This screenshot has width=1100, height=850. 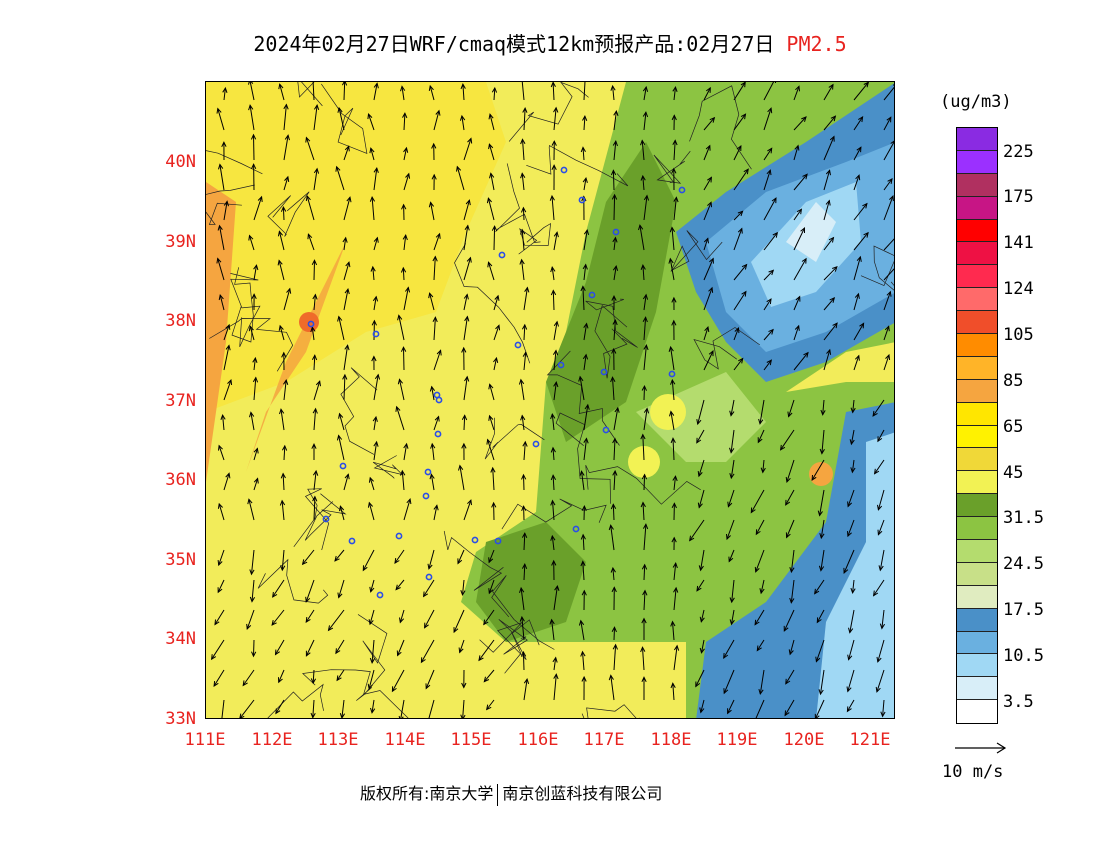 I want to click on orange-band-west, so click(x=221, y=332).